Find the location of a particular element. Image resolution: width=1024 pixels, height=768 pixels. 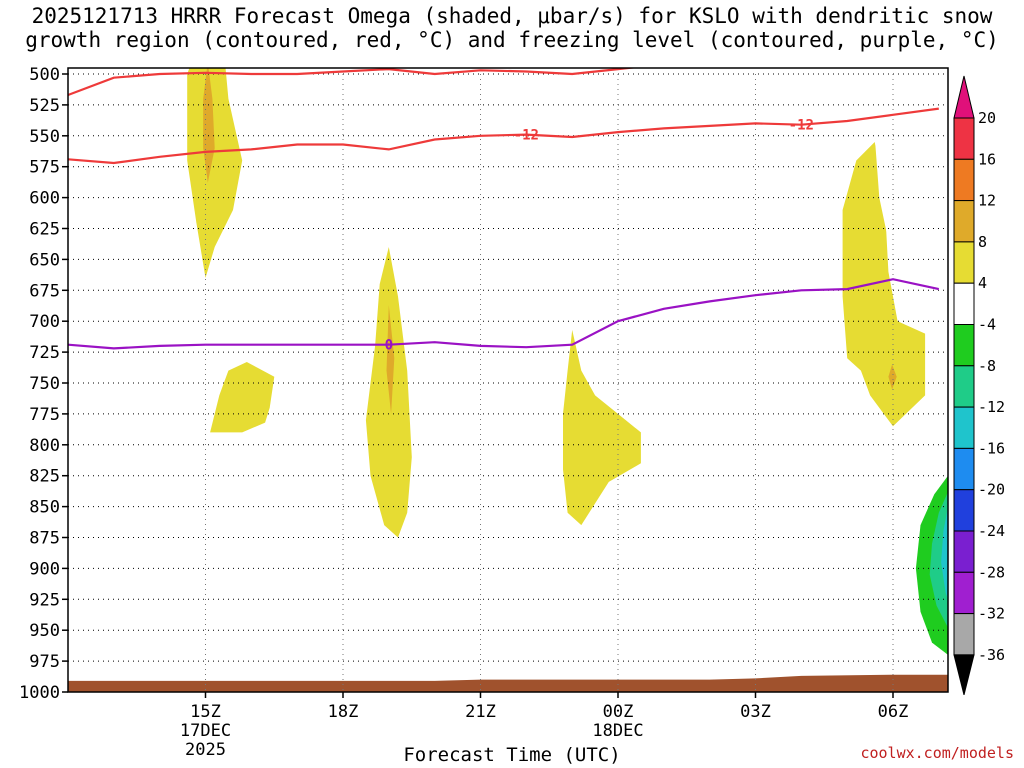

y-tick-label-525: 525 is located at coordinates (44, 106).